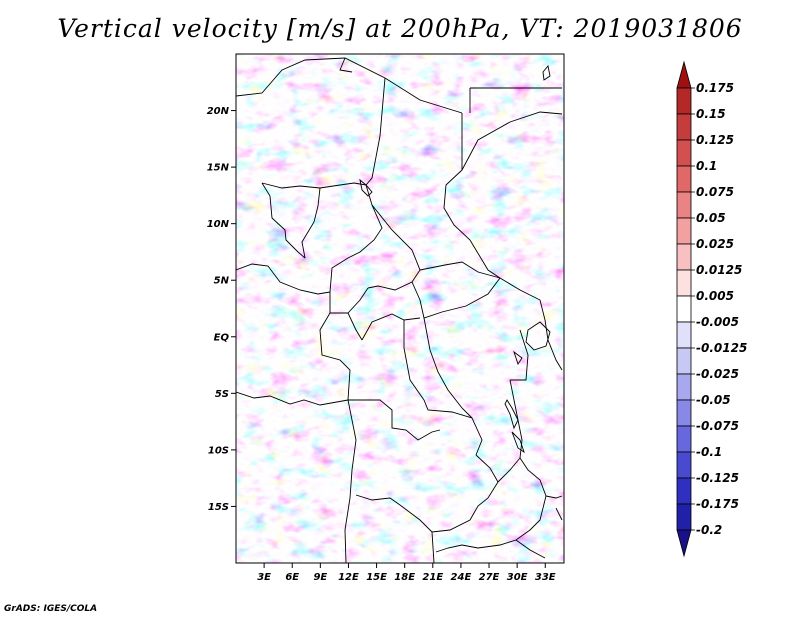  What do you see at coordinates (715, 296) in the screenshot?
I see `colorbar-label: 0.005` at bounding box center [715, 296].